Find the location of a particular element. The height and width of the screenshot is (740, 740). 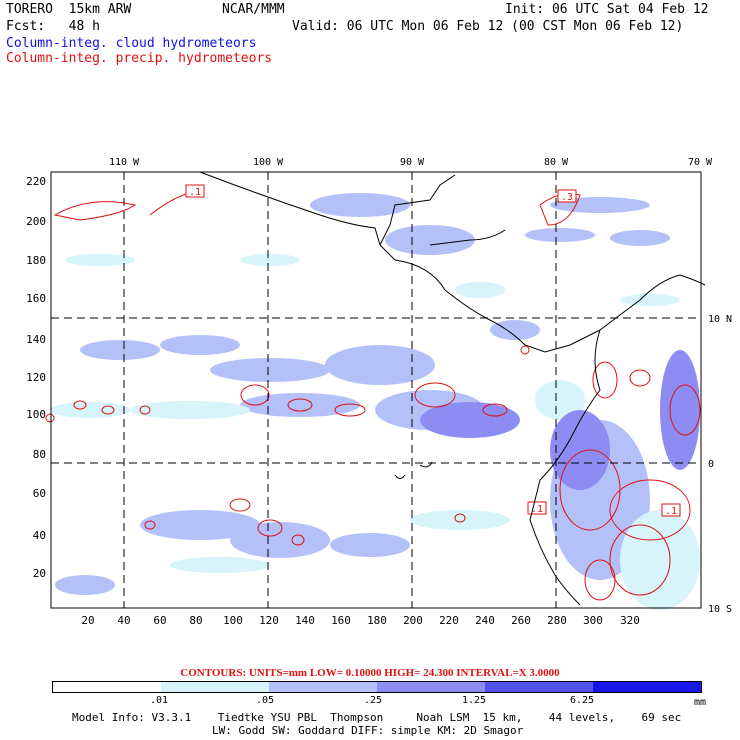

y-tick-label: 160 is located at coordinates (36, 298).